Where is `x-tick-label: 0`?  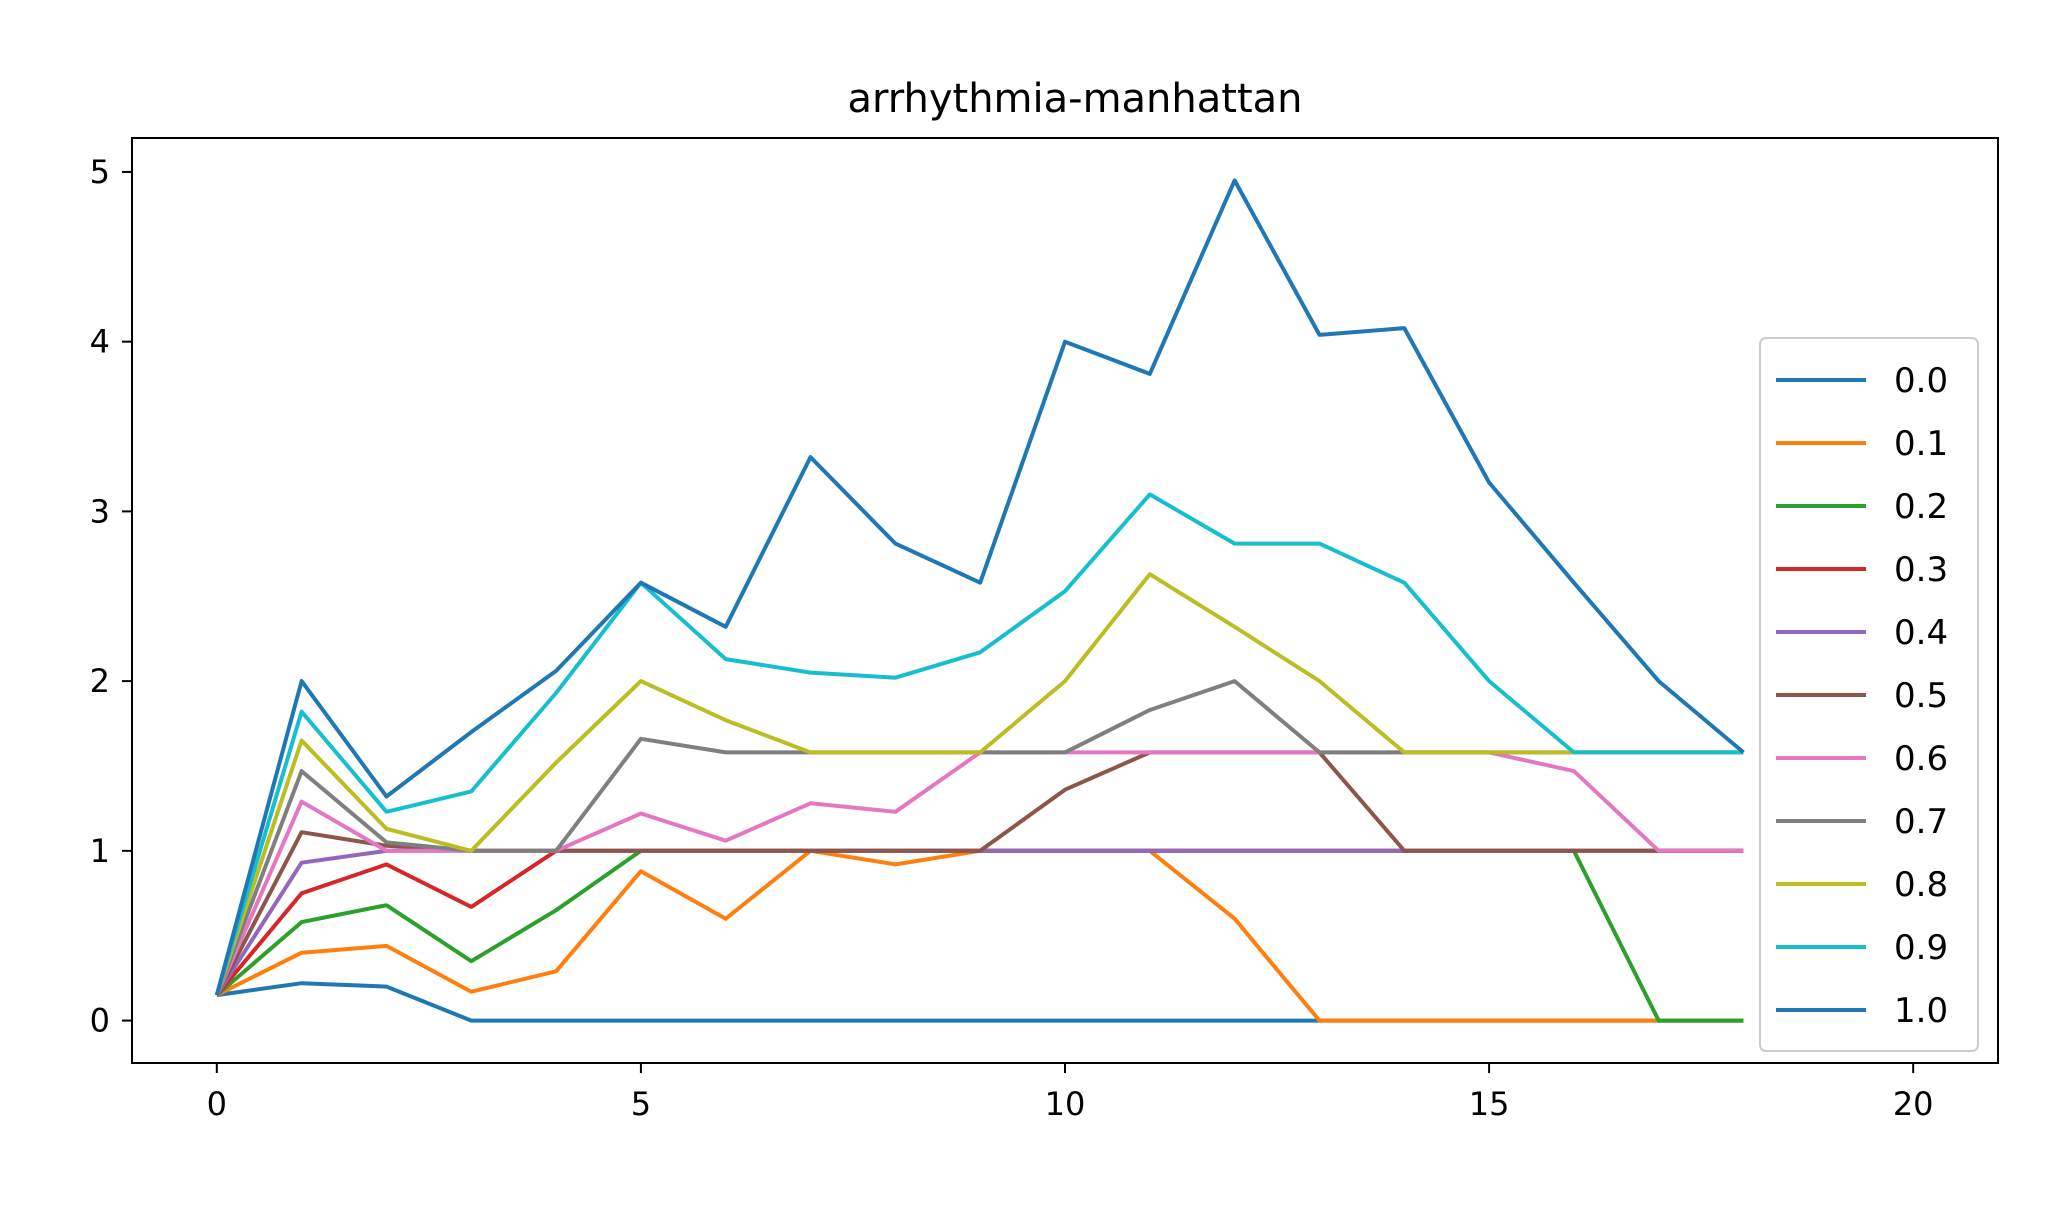
x-tick-label: 0 is located at coordinates (217, 1104).